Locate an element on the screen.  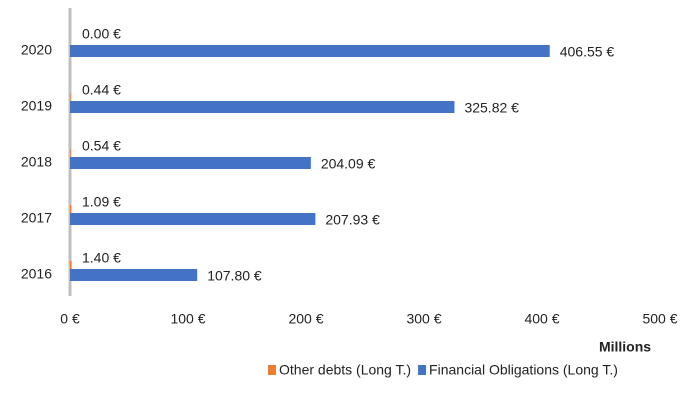
x-tick-label: 0 € is located at coordinates (70, 319).